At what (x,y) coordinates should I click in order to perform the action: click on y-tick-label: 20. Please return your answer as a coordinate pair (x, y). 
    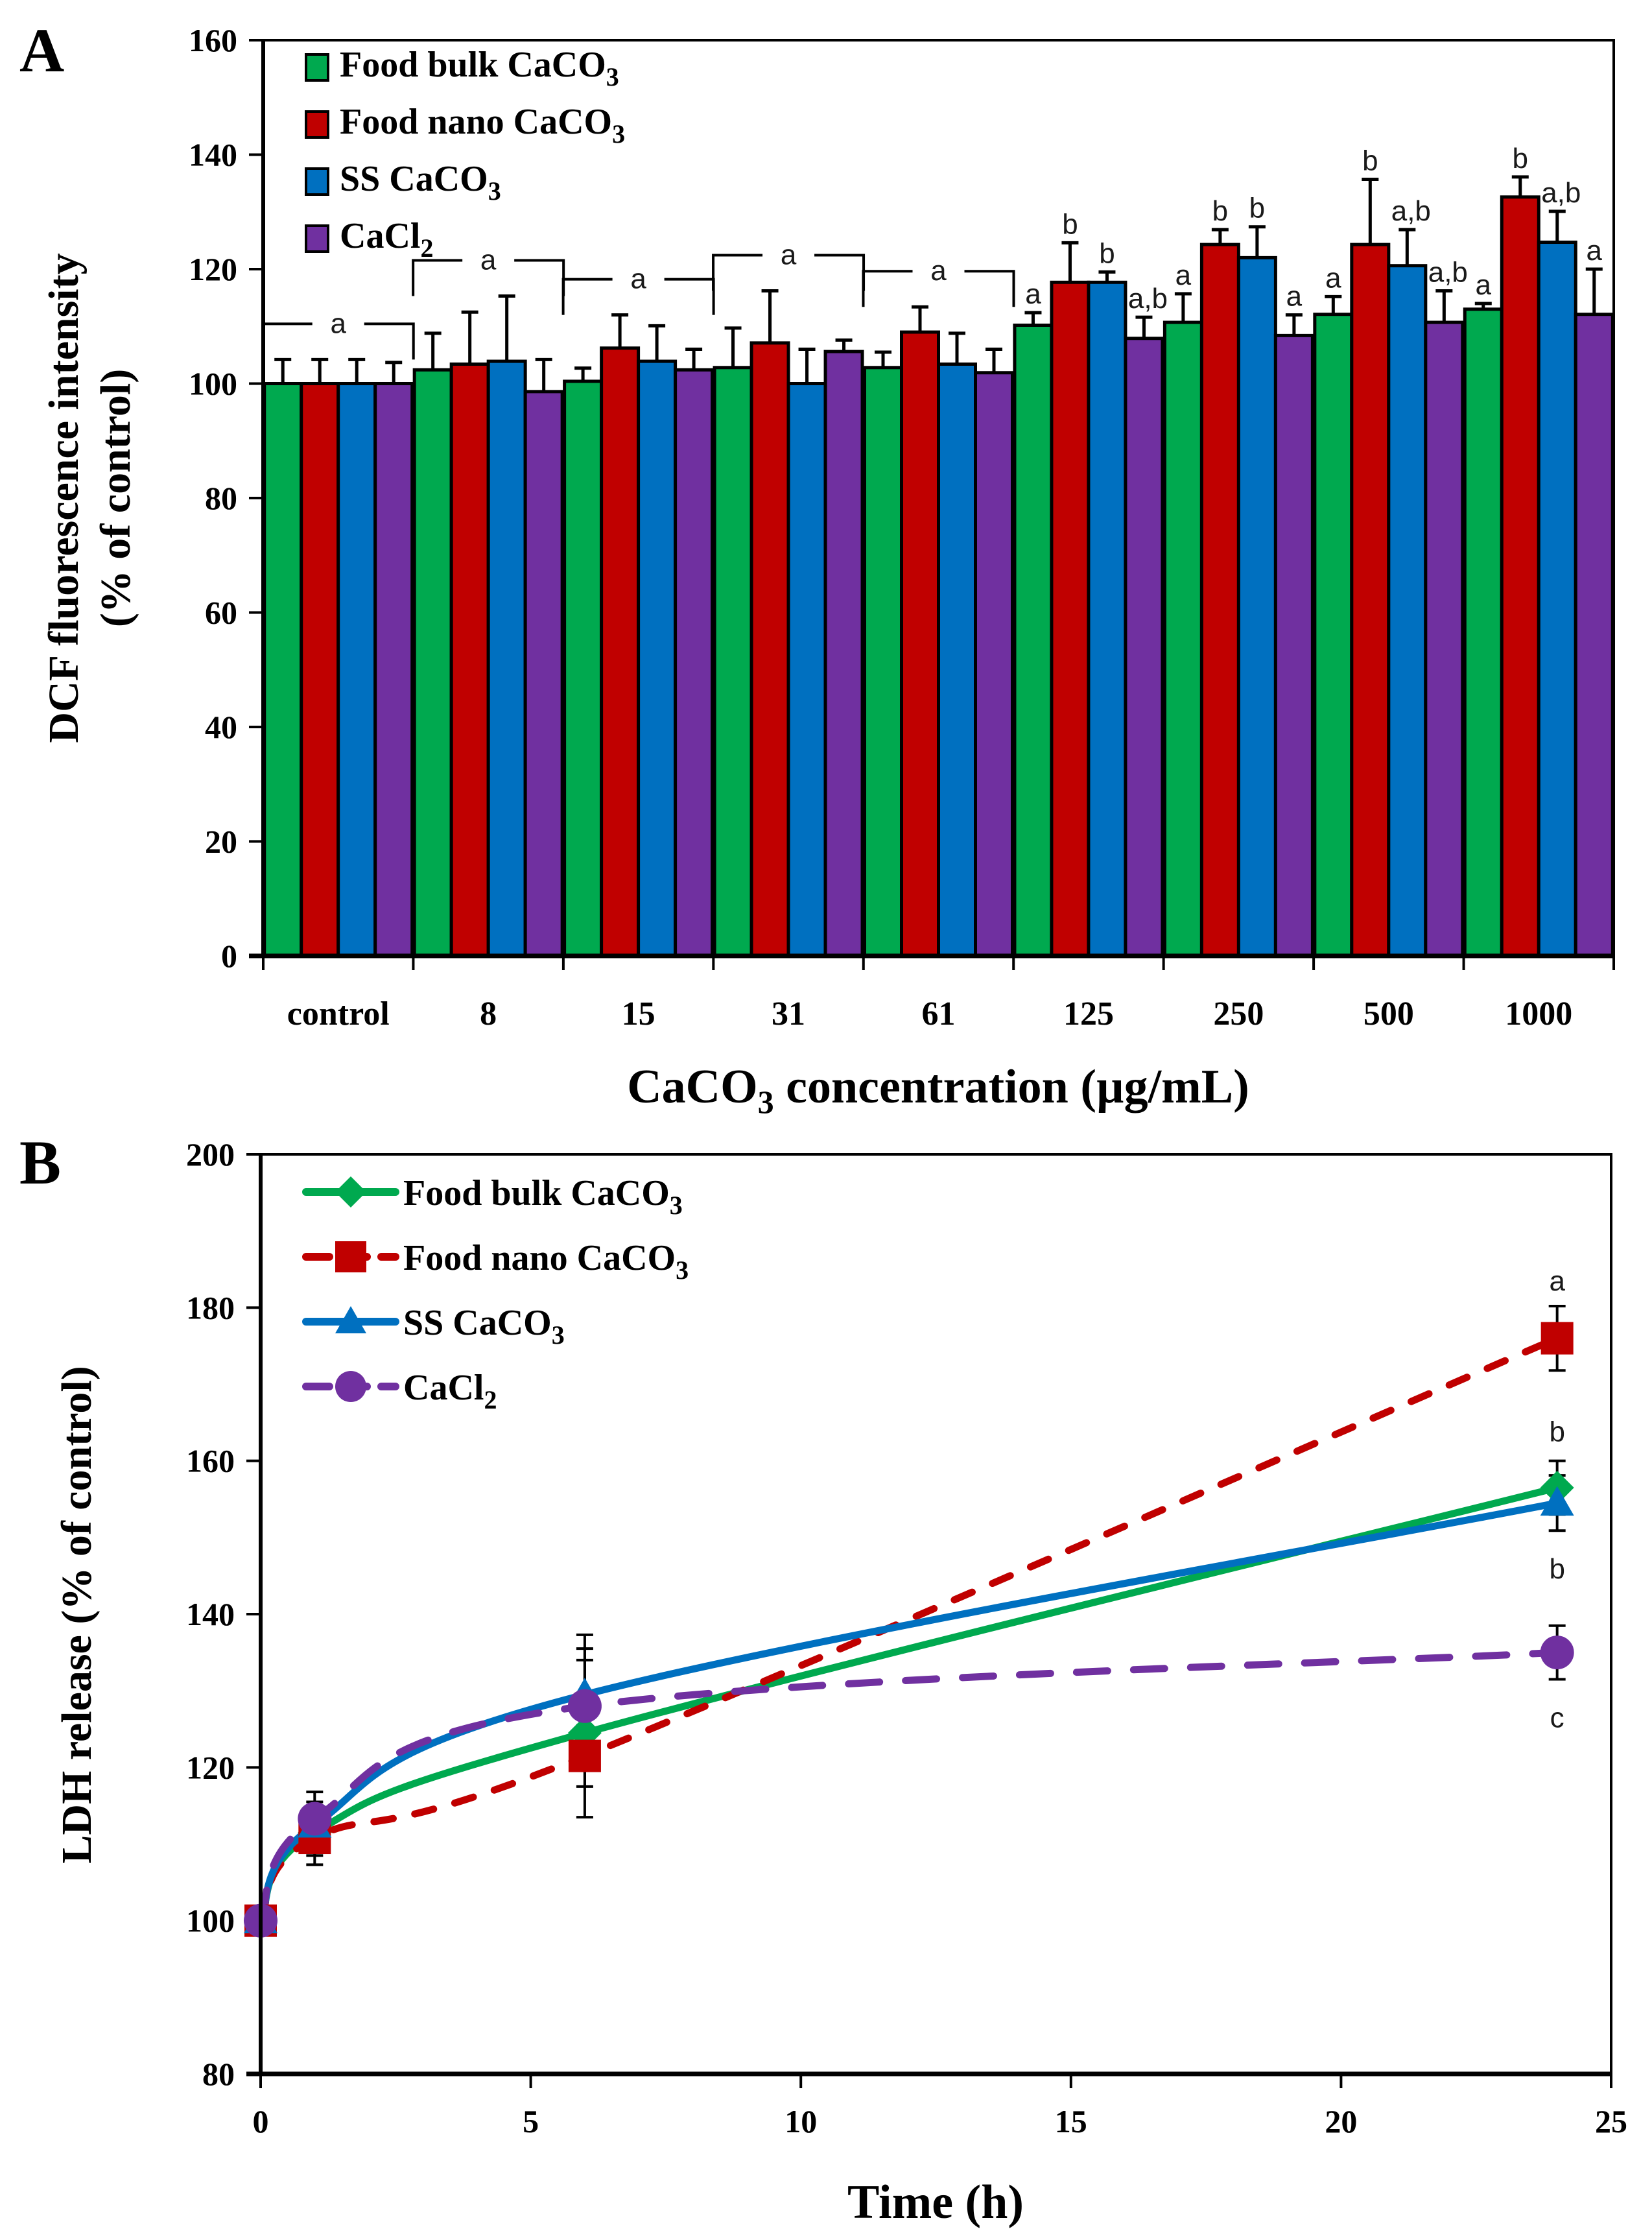
    Looking at the image, I should click on (221, 842).